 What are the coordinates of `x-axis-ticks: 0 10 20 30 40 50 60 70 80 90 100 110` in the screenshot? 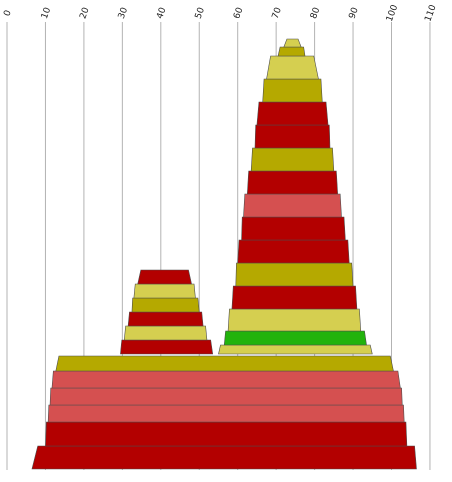 It's located at (220, 13).